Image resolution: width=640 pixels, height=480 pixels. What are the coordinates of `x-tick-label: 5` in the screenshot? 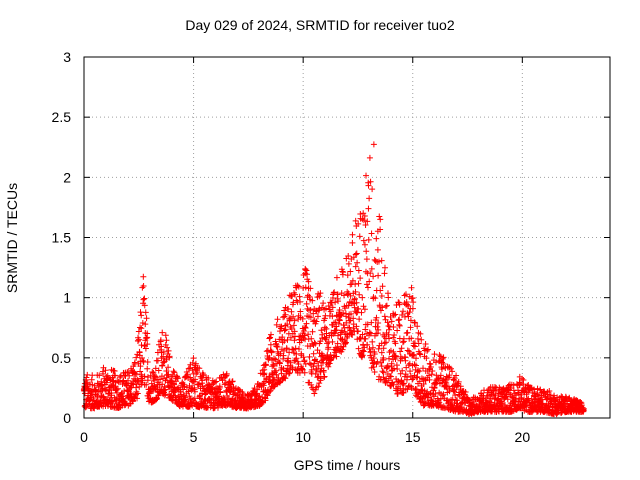 It's located at (194, 437).